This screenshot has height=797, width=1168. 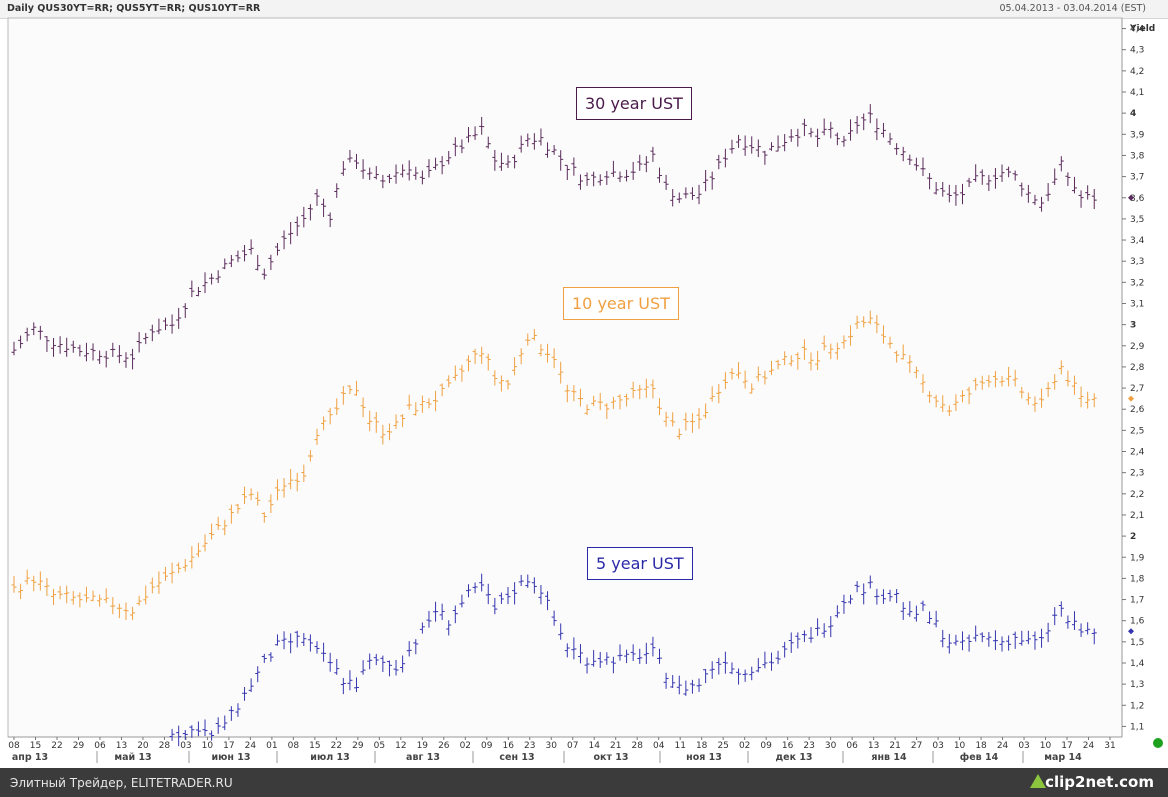 What do you see at coordinates (30, 757) in the screenshot?
I see `x-month-label: апр 13` at bounding box center [30, 757].